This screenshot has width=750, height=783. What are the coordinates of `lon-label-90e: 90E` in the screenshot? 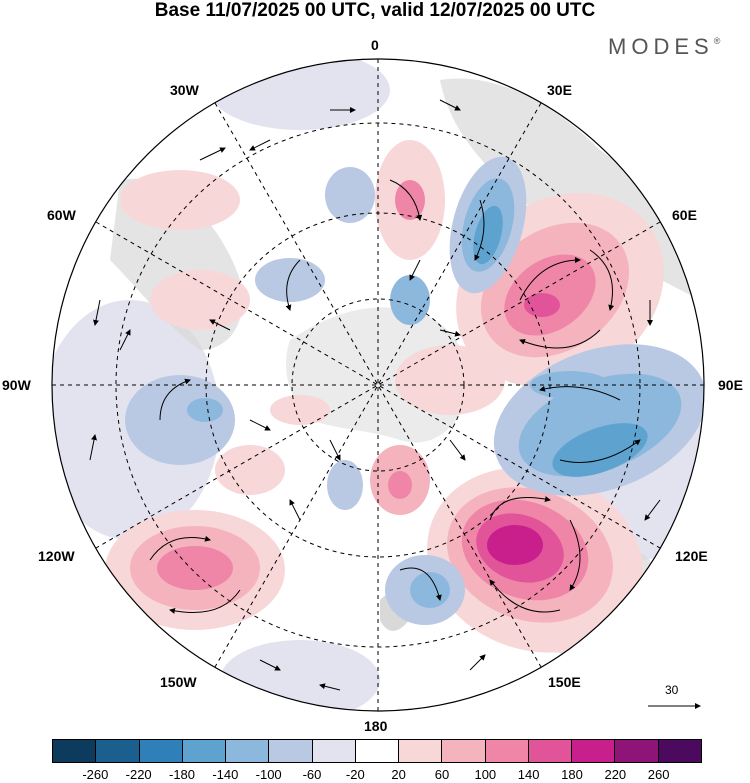 It's located at (730, 385).